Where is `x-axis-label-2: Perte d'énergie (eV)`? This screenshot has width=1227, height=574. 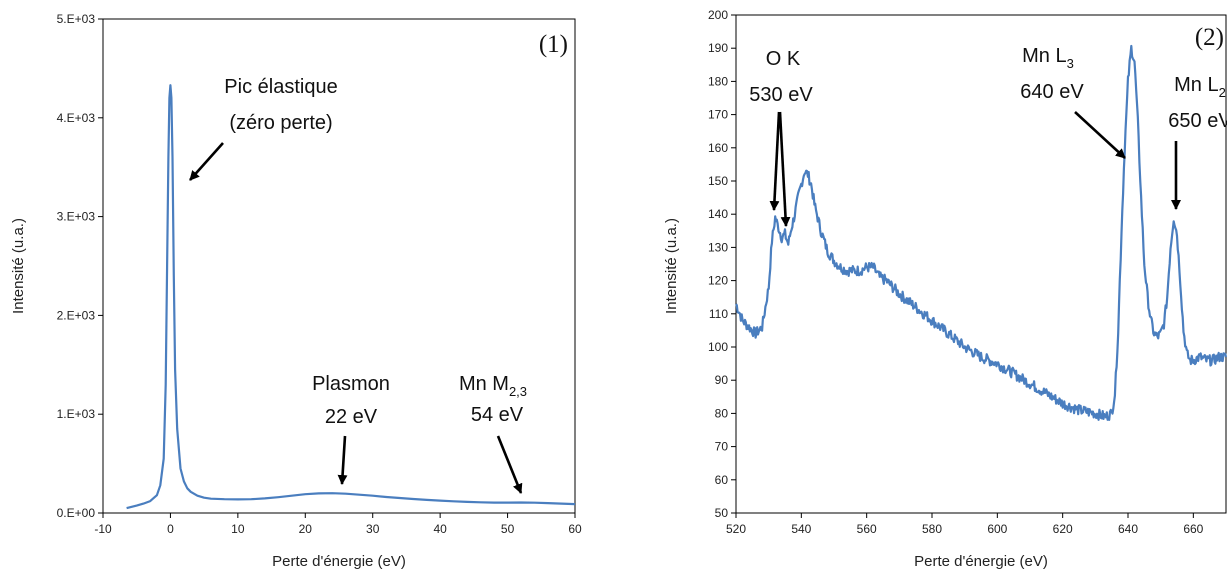 x-axis-label-2: Perte d'énergie (eV) is located at coordinates (981, 561).